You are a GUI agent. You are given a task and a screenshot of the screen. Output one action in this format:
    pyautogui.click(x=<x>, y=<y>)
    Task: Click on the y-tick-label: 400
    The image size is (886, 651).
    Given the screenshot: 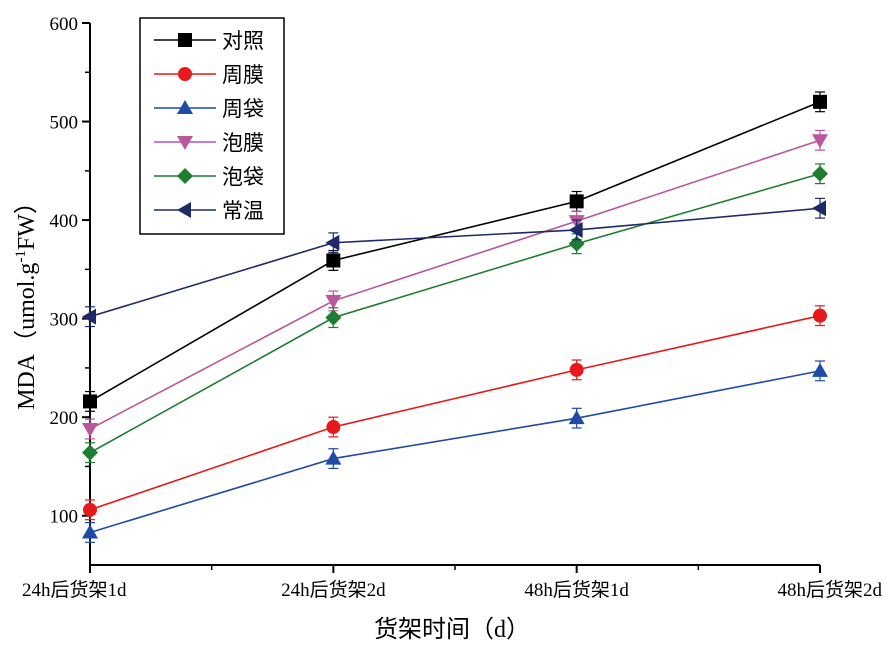 What is the action you would take?
    pyautogui.click(x=64, y=221)
    